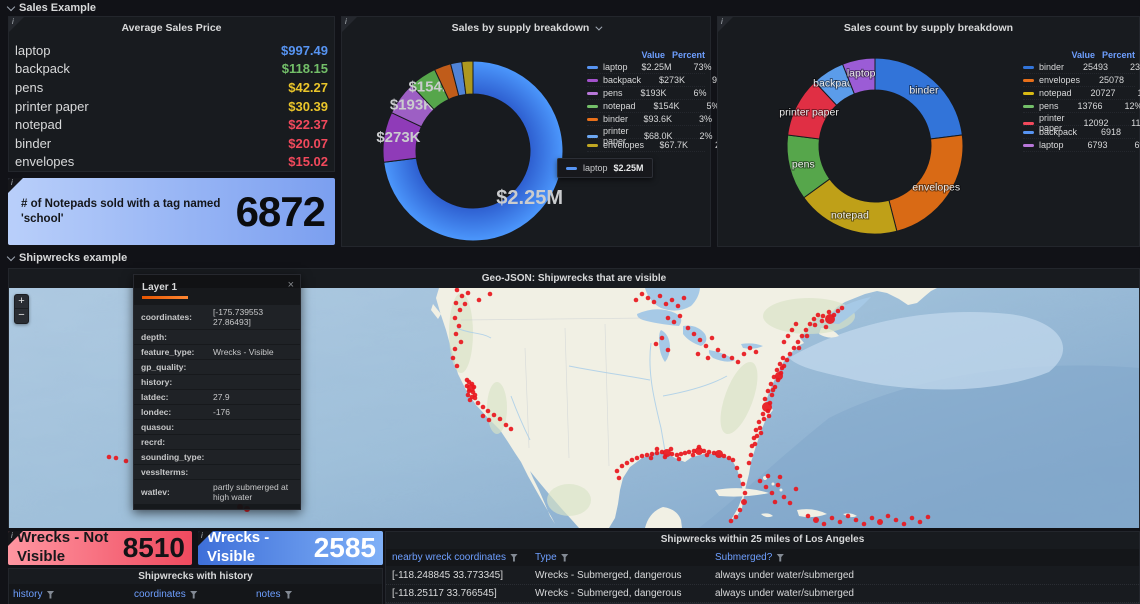  I want to click on zoom-out-button: −, so click(21, 315).